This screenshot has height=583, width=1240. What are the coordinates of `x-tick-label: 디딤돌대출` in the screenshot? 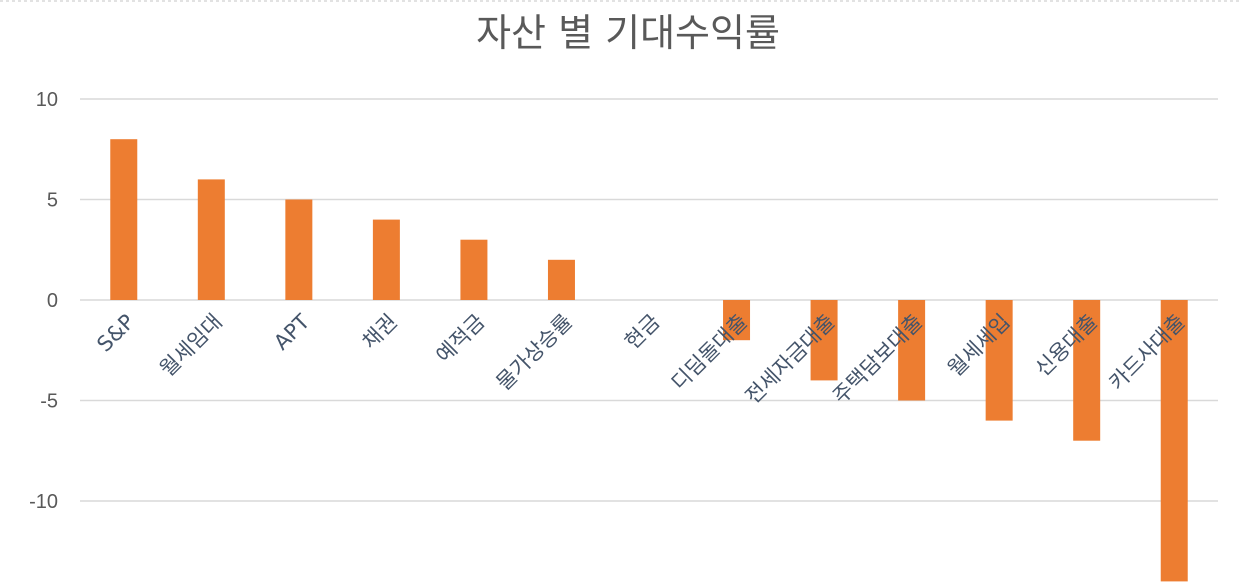 It's located at (709, 352).